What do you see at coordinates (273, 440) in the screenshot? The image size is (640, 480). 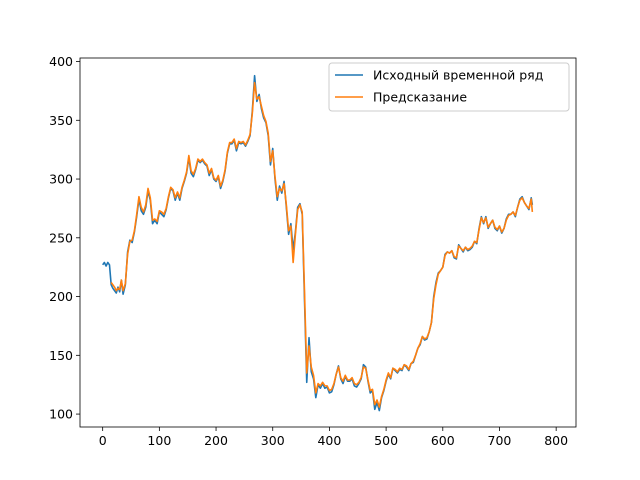 I see `x-tick-label: 300` at bounding box center [273, 440].